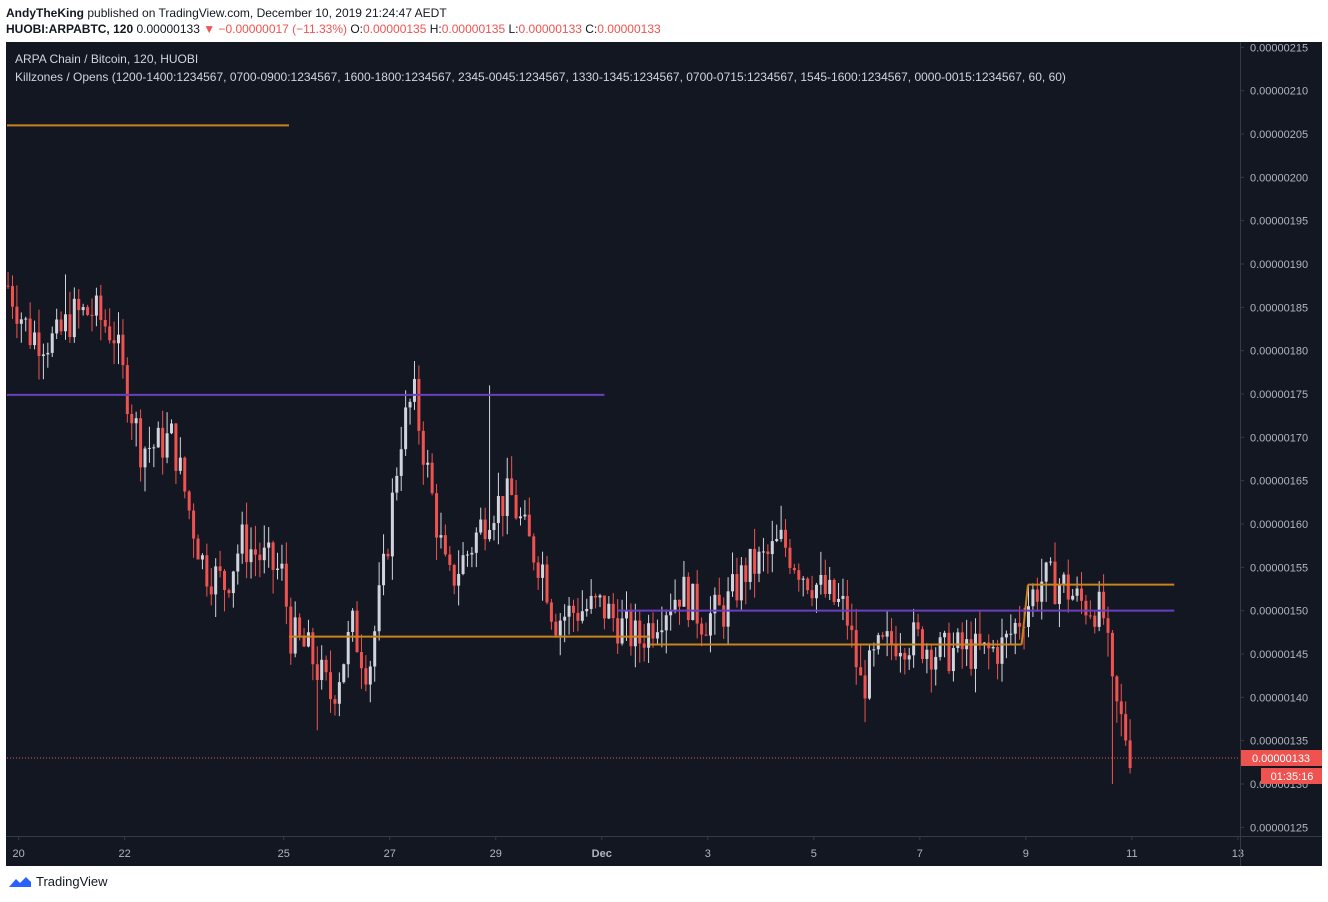  What do you see at coordinates (19, 854) in the screenshot?
I see `x-tick-label: 20` at bounding box center [19, 854].